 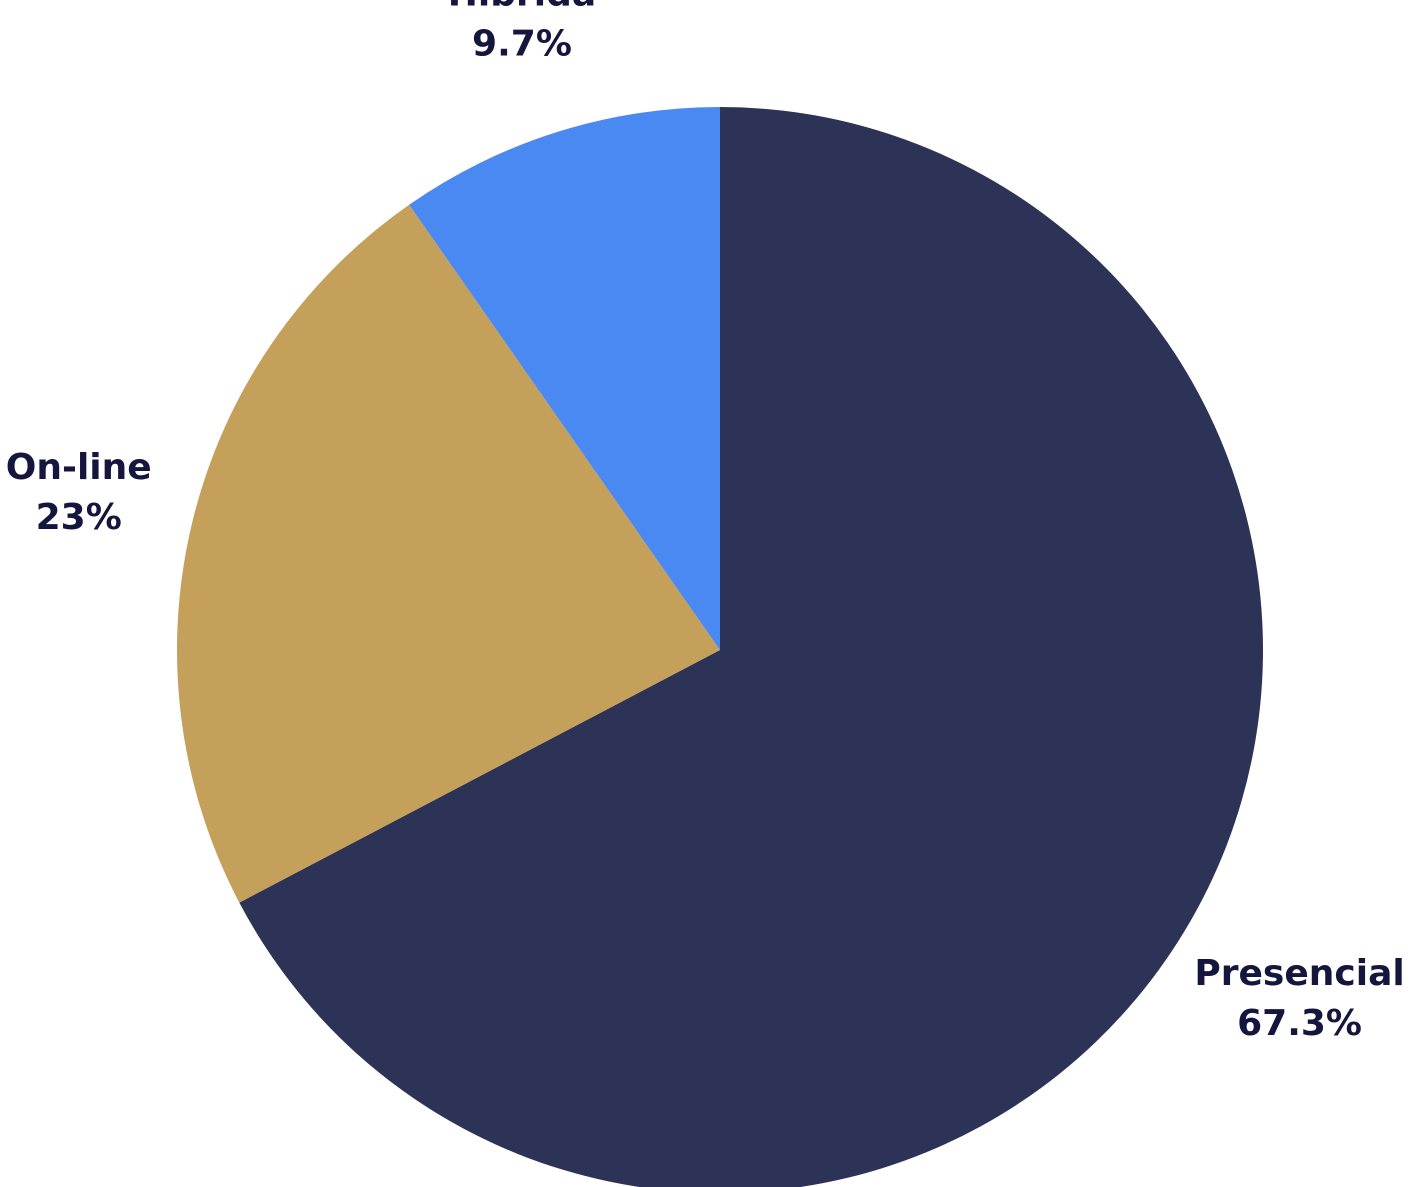 I want to click on slice-label: Presencial, so click(x=1299, y=973).